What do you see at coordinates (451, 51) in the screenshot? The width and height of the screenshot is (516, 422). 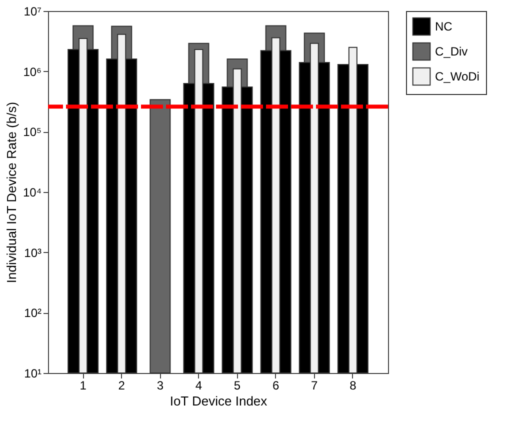 I see `legend-label: C_Div` at bounding box center [451, 51].